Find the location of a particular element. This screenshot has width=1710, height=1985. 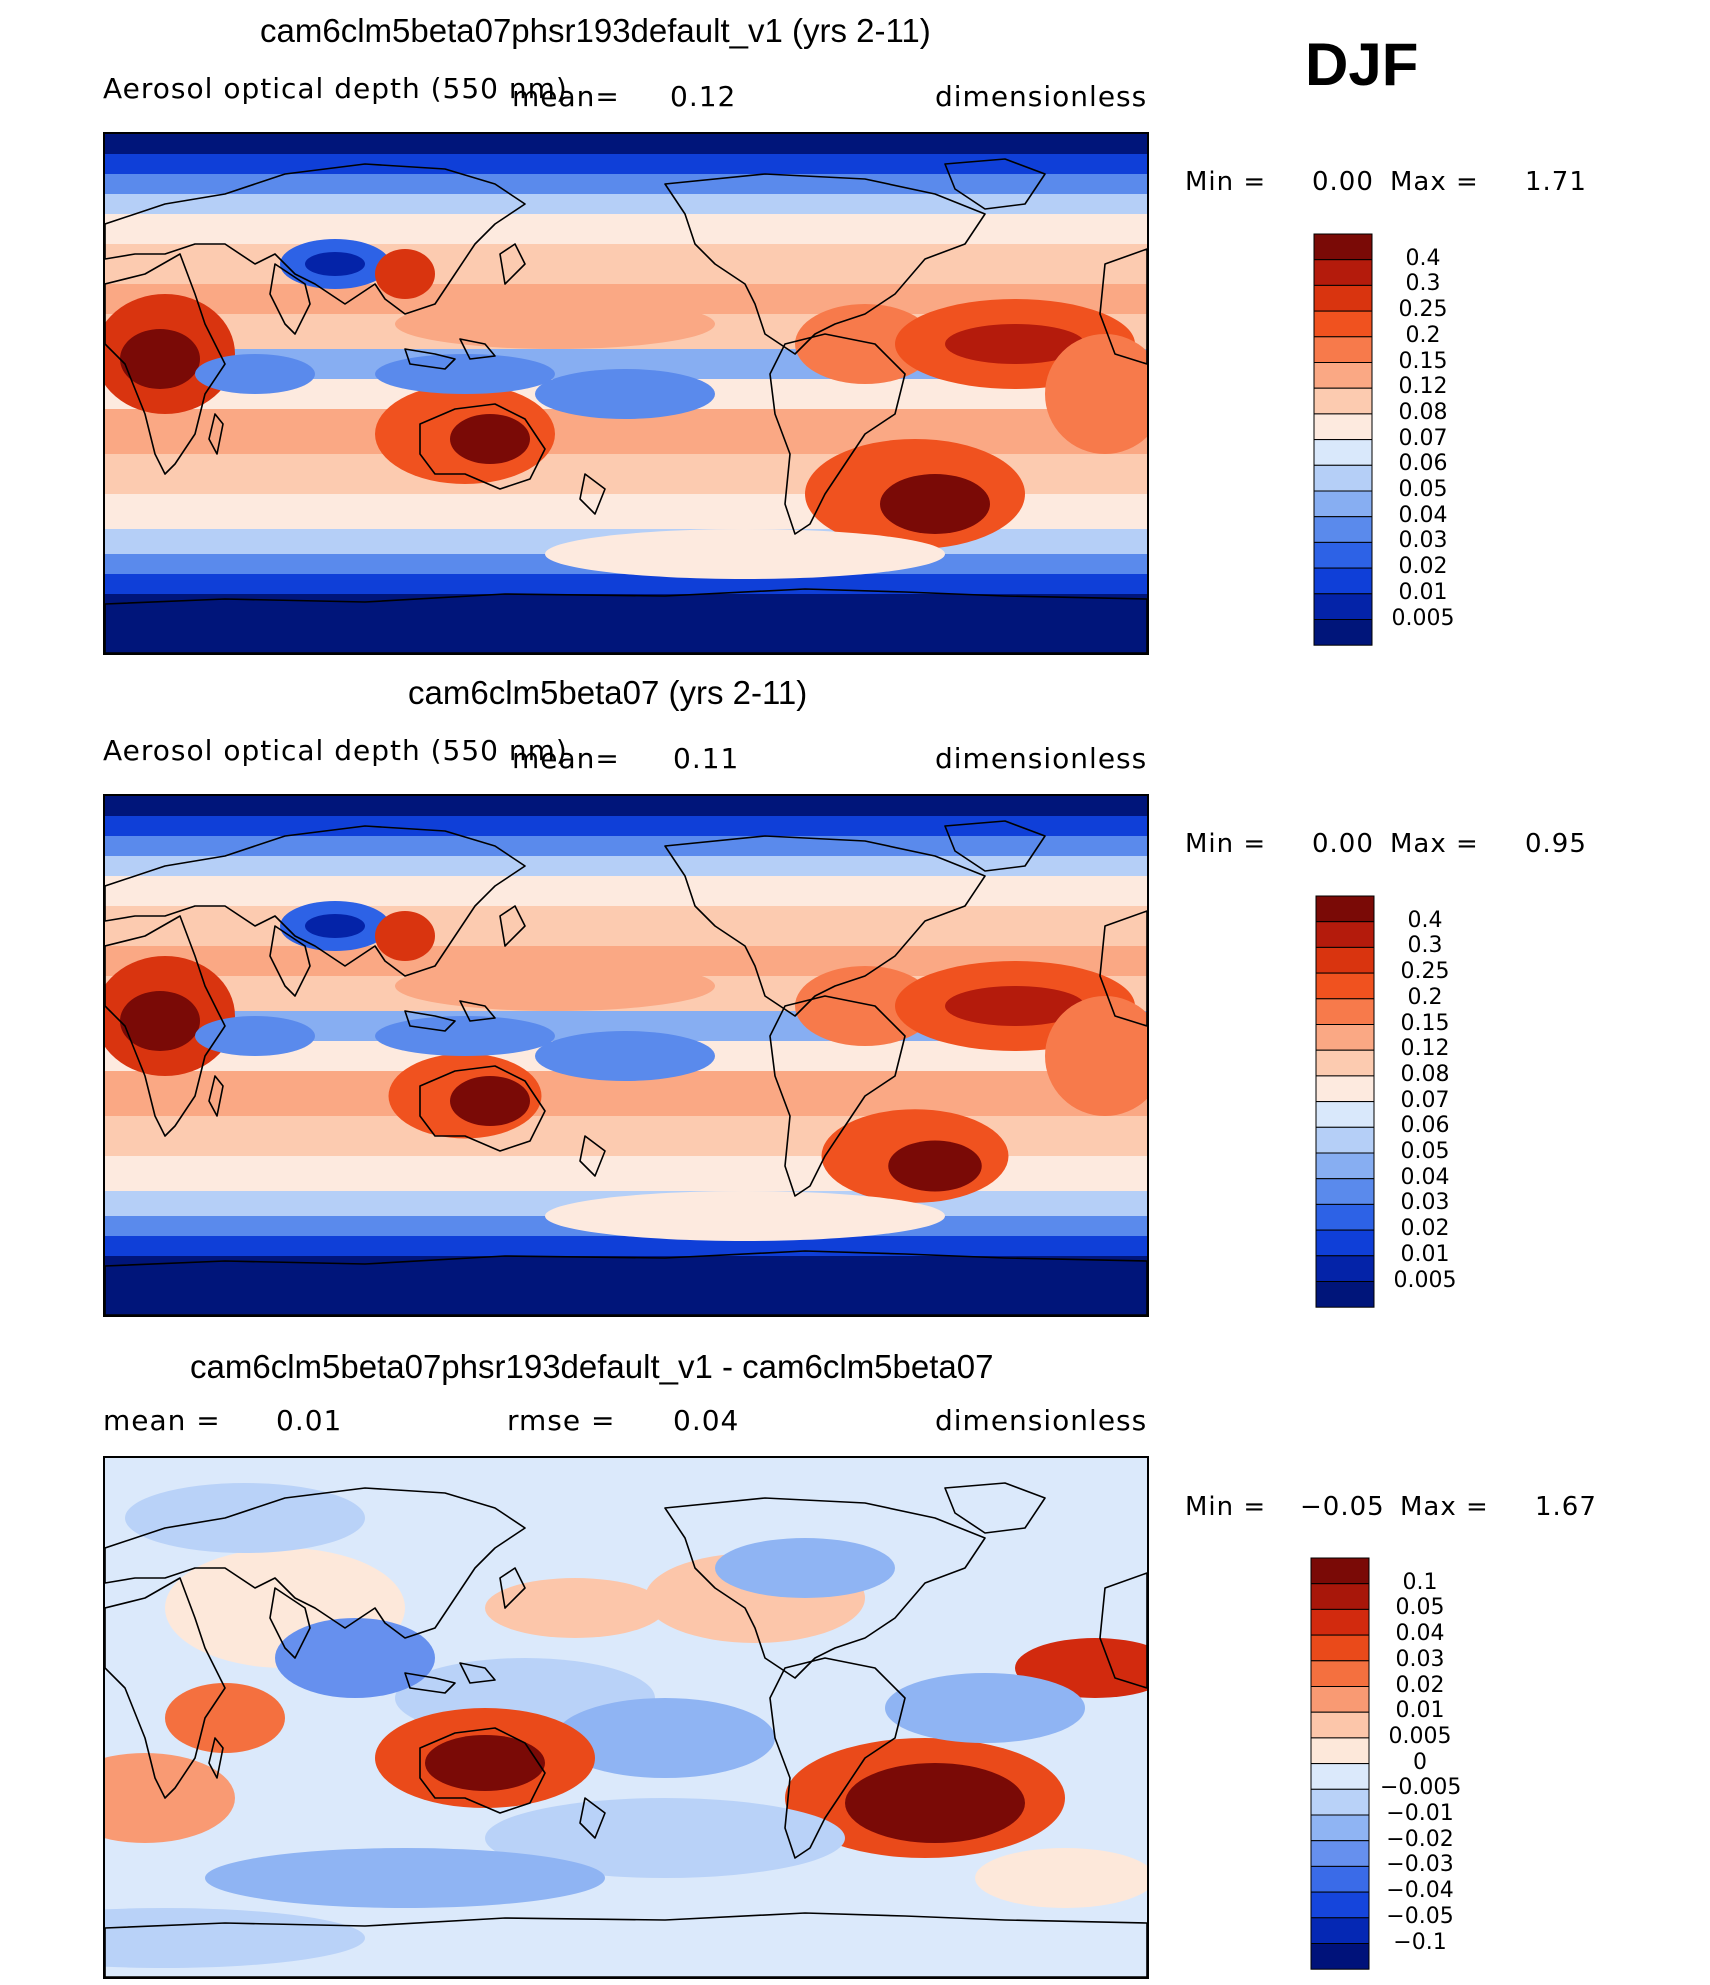

panel1-min-value: 0.00 is located at coordinates (1343, 182).